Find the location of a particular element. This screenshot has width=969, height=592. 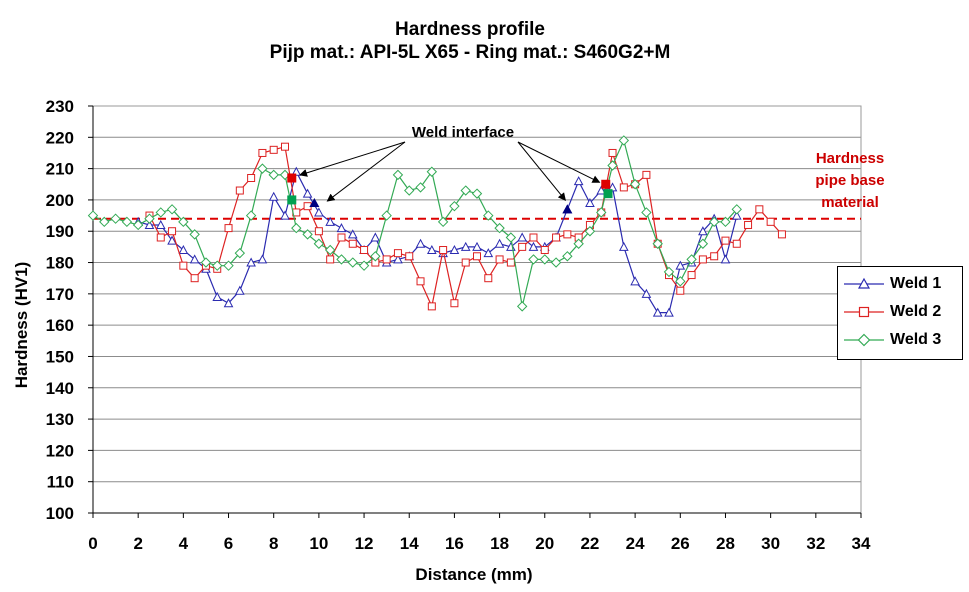

legend-label-weld-2: Weld 2 is located at coordinates (916, 311).